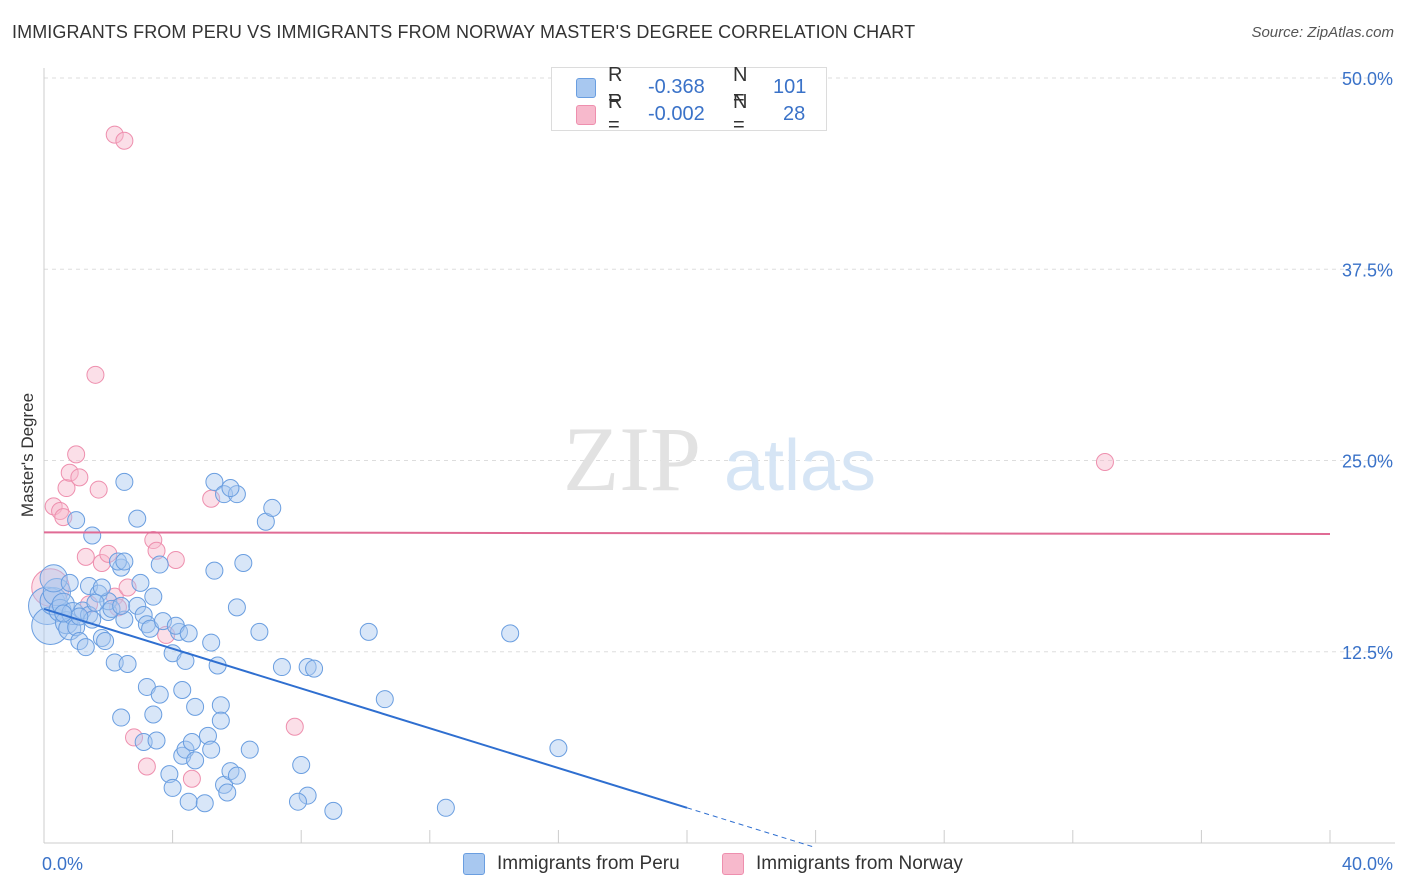 The height and width of the screenshot is (892, 1406). Describe the element at coordinates (733, 864) in the screenshot. I see `legend-norway-swatch` at that location.